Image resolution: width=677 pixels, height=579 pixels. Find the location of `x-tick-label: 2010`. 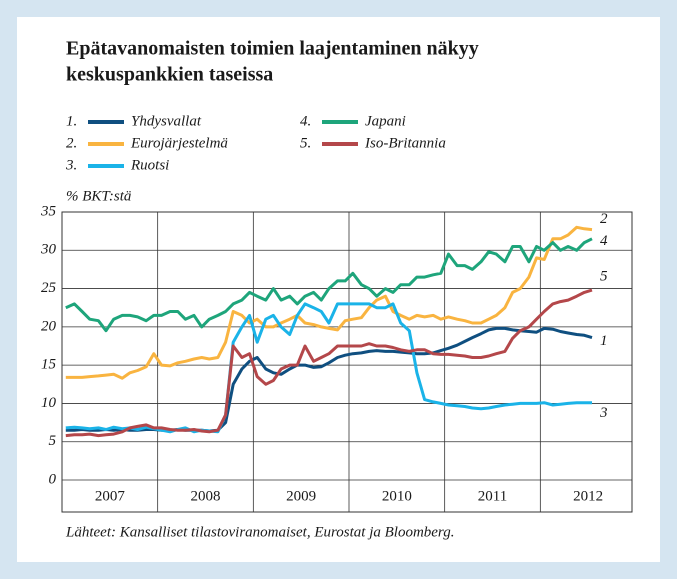

x-tick-label: 2010 is located at coordinates (397, 496).